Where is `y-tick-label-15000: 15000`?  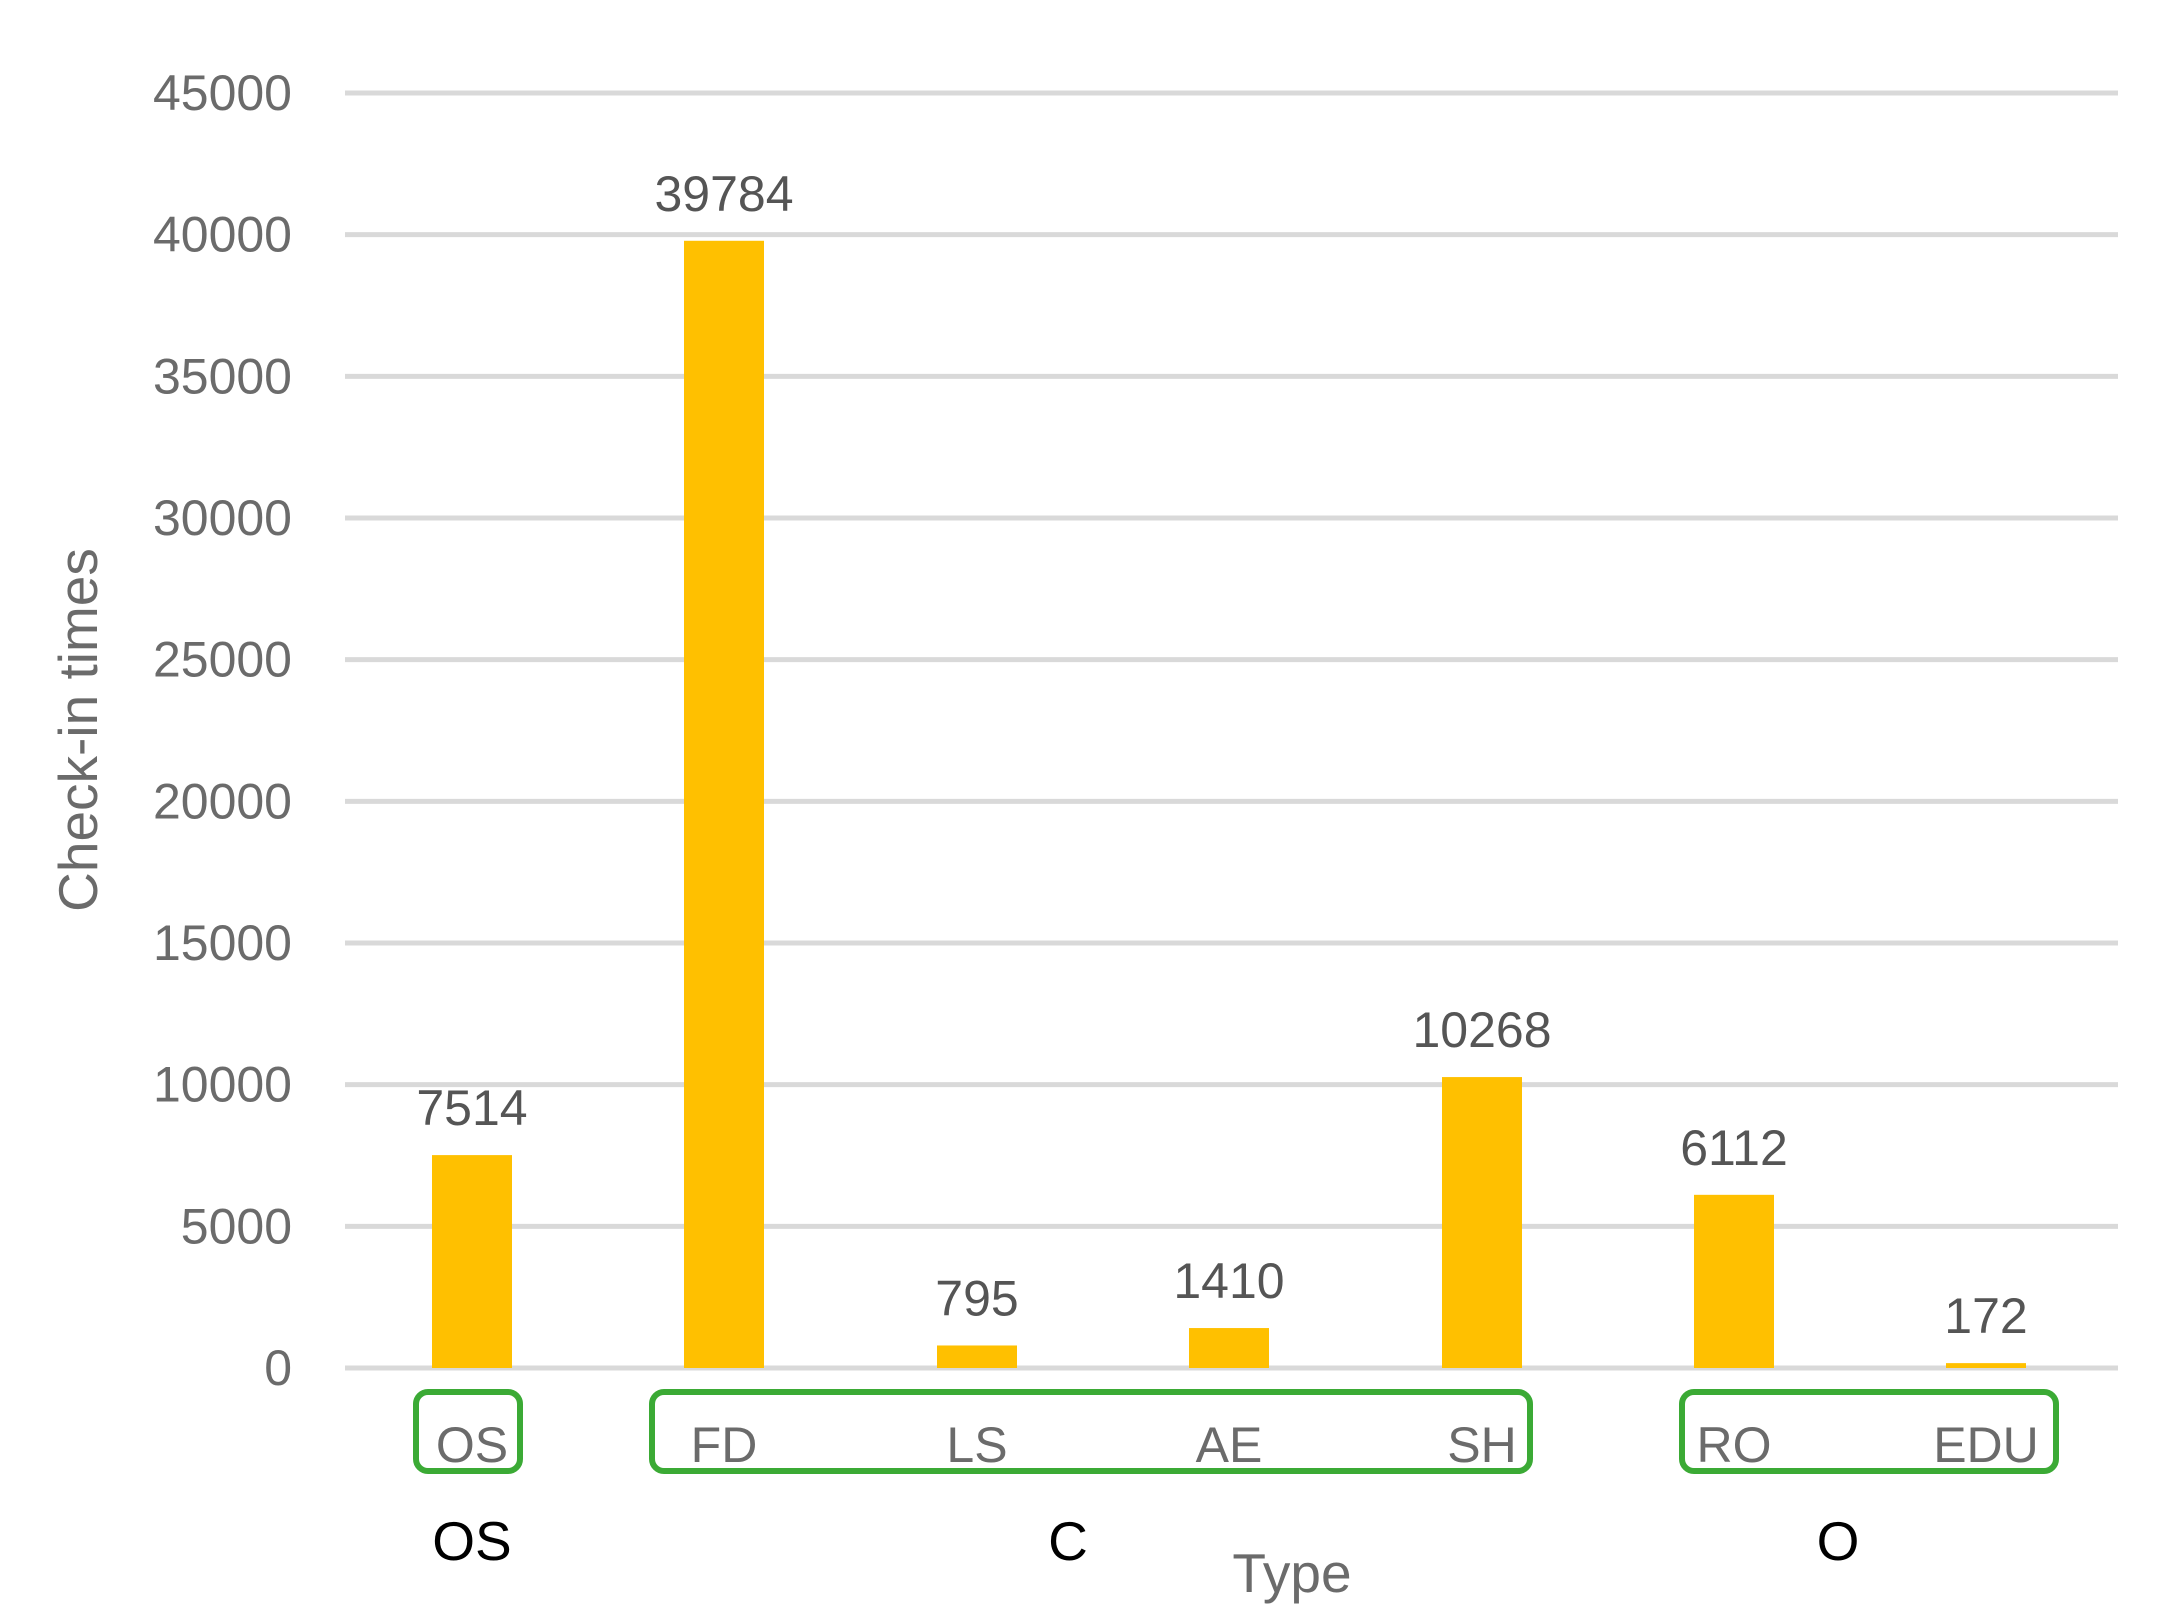
y-tick-label-15000: 15000 is located at coordinates (222, 943).